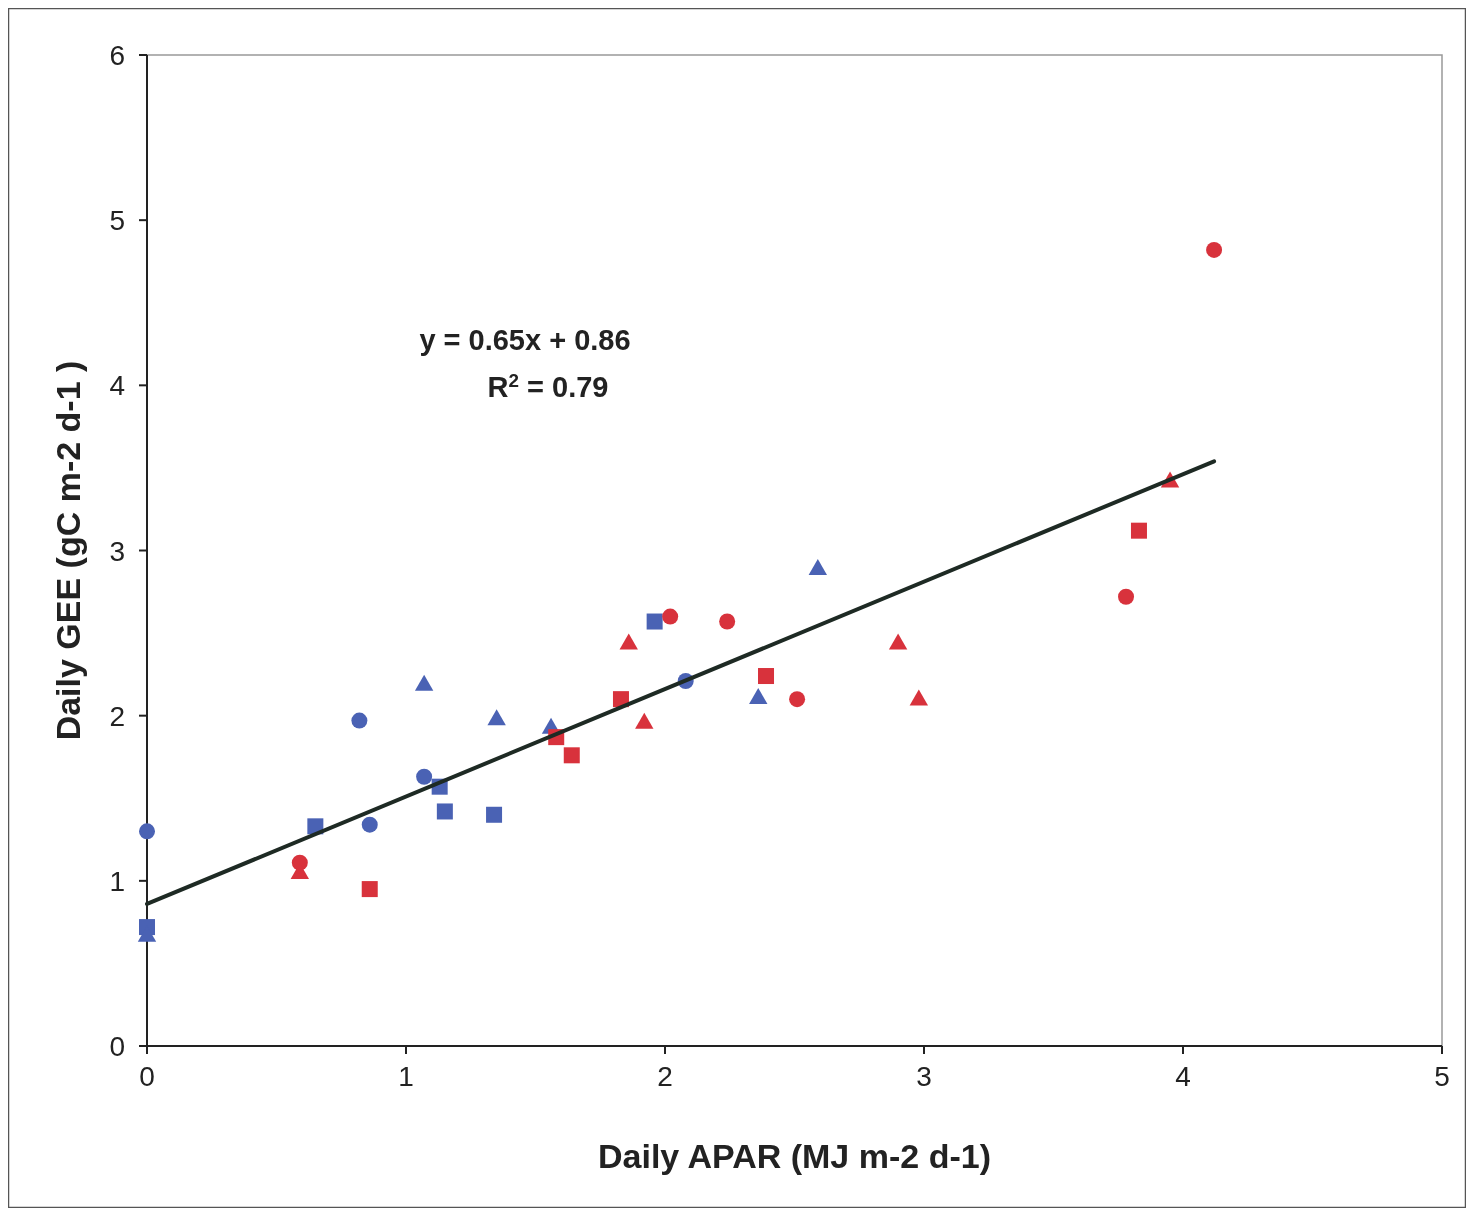  What do you see at coordinates (525, 340) in the screenshot?
I see `annotation: y = 0.65x + 0.86` at bounding box center [525, 340].